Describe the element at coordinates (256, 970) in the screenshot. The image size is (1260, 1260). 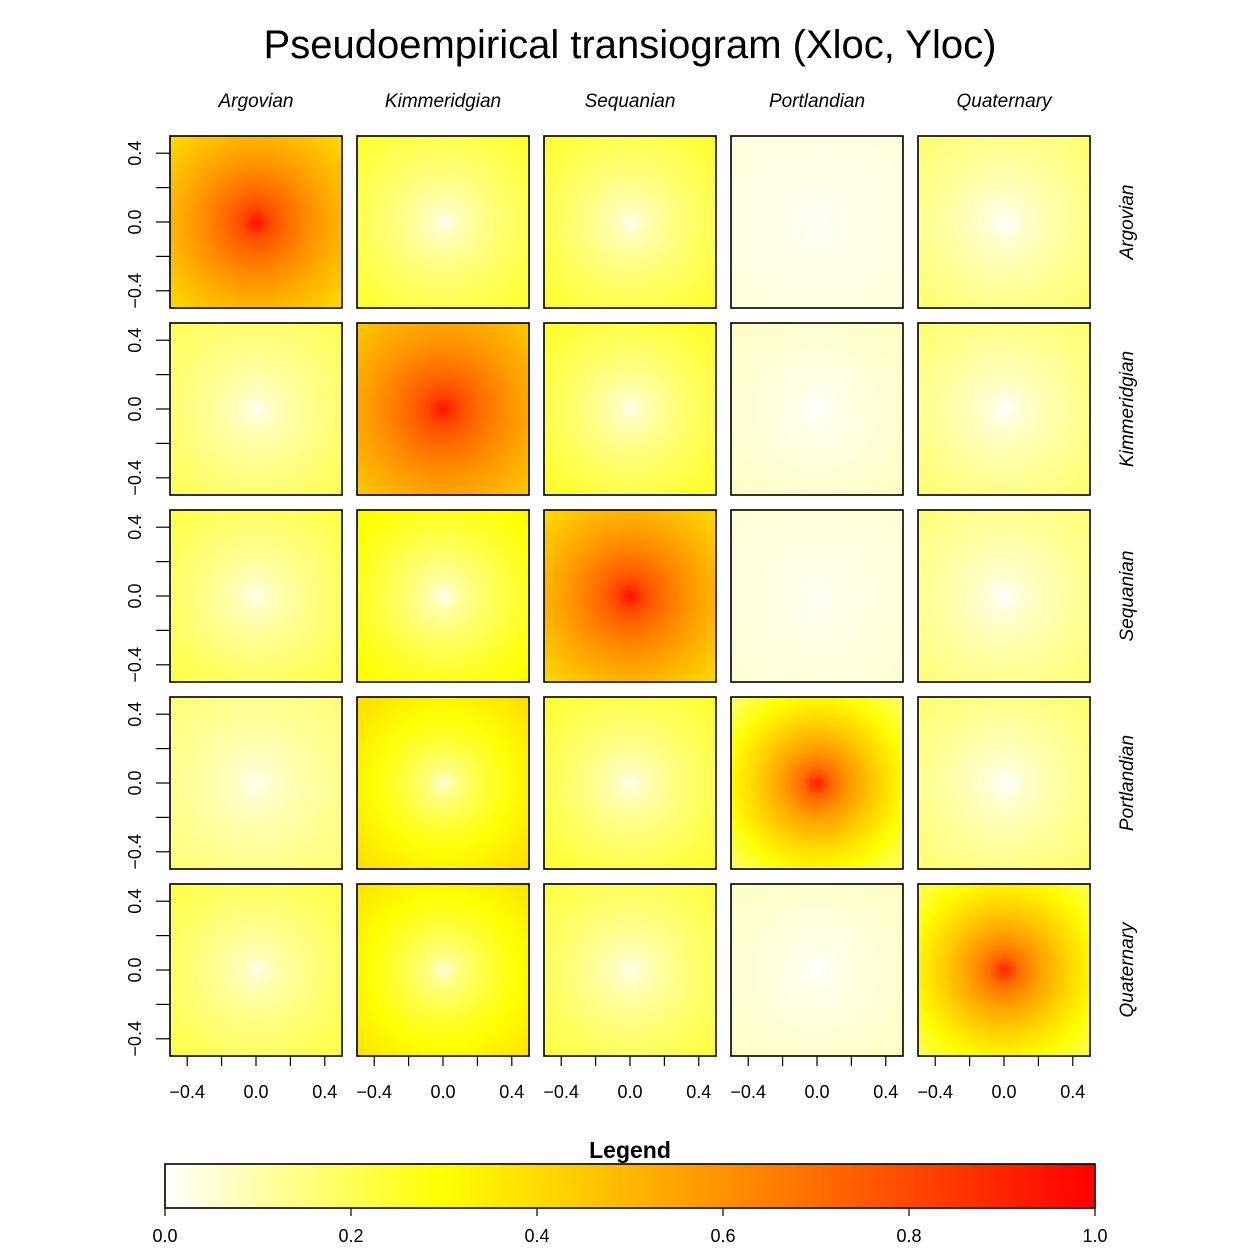
I see `heatmap-panel-quaternary-argovian` at that location.